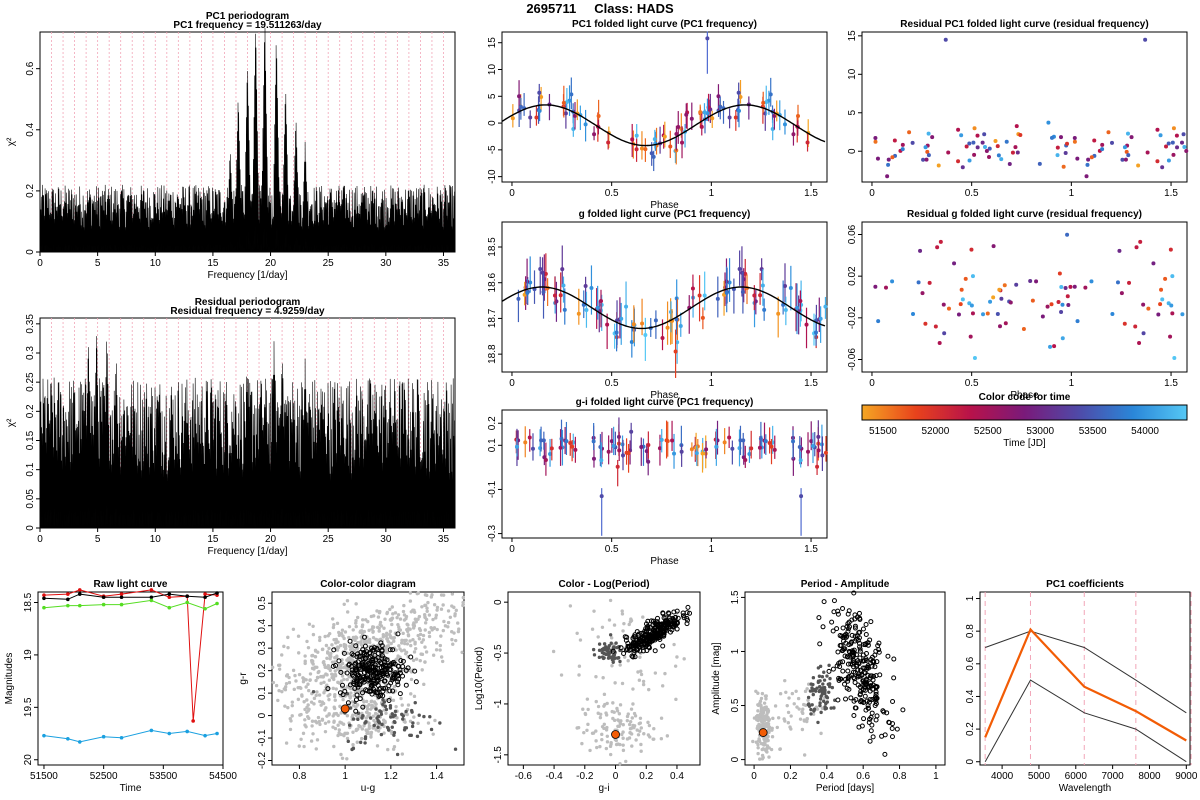  What do you see at coordinates (28, 655) in the screenshot?
I see `y-tick-label: 19` at bounding box center [28, 655].